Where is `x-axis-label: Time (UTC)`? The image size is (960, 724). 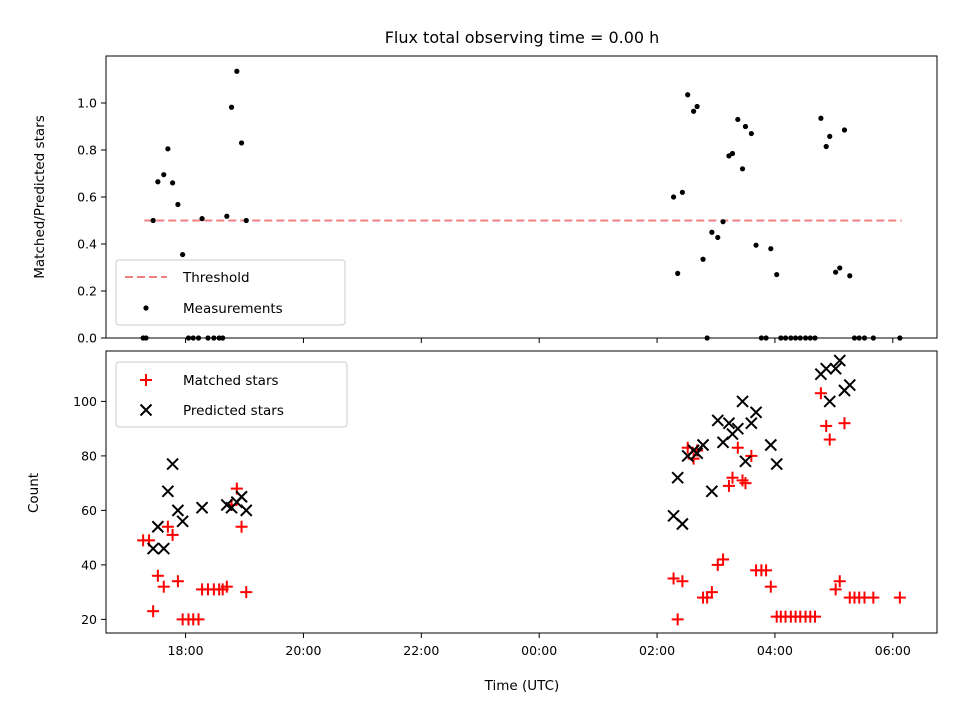
x-axis-label: Time (UTC) is located at coordinates (522, 686).